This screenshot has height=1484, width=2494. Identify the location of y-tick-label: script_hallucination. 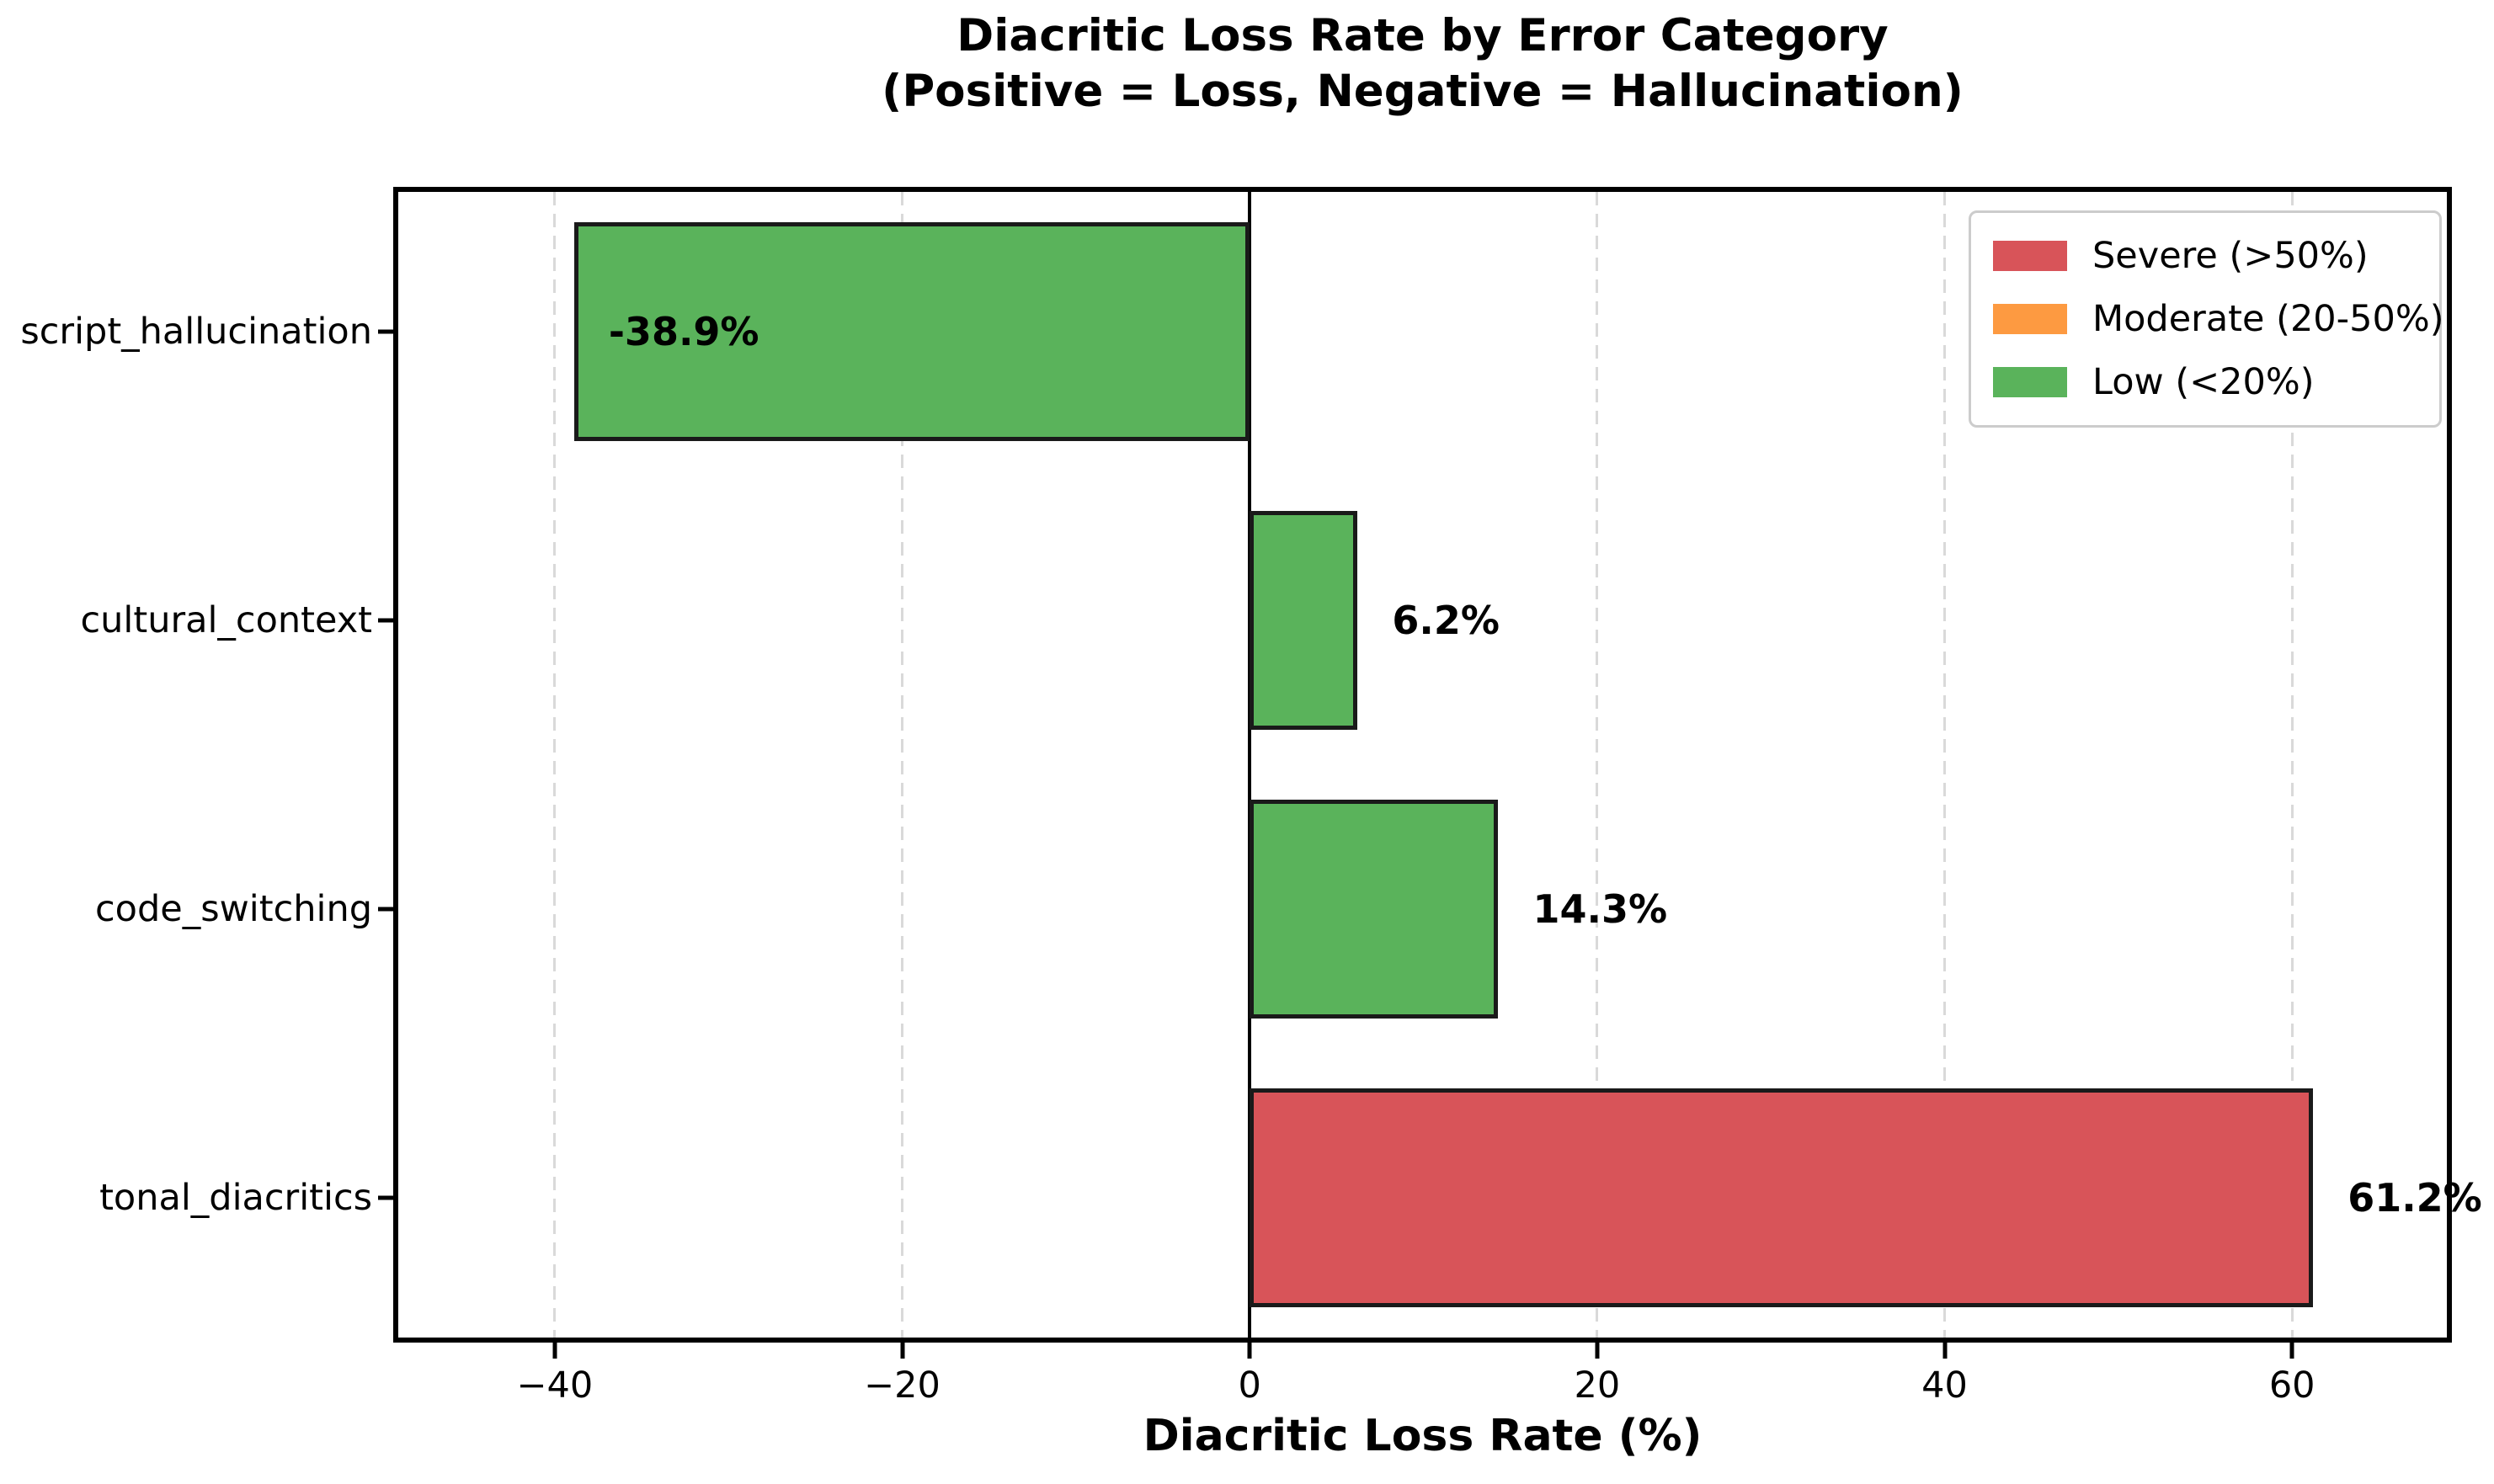
(196, 331).